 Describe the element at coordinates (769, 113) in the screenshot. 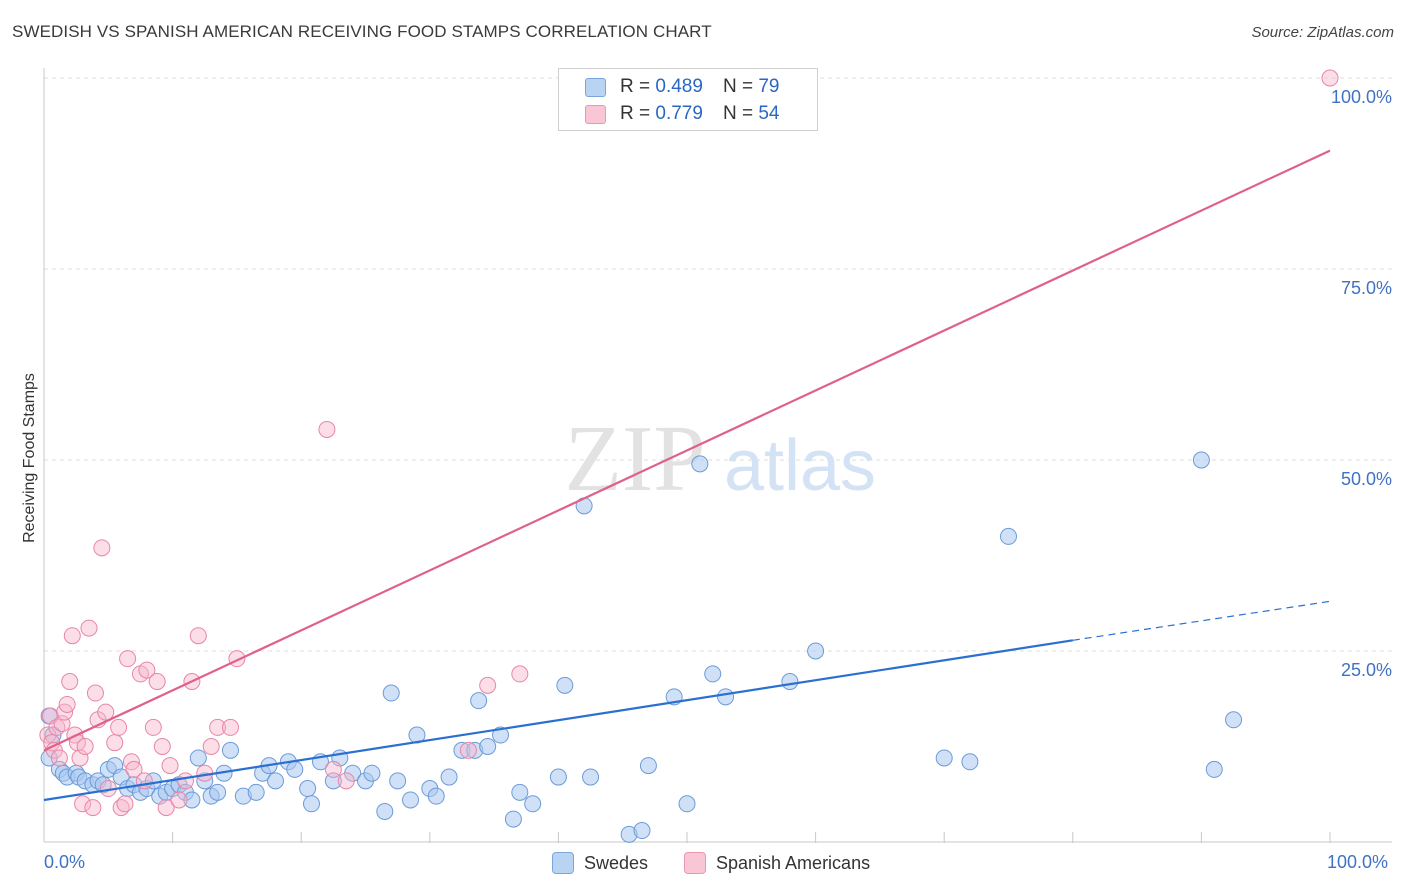

I see `legend-n-value: 54` at that location.